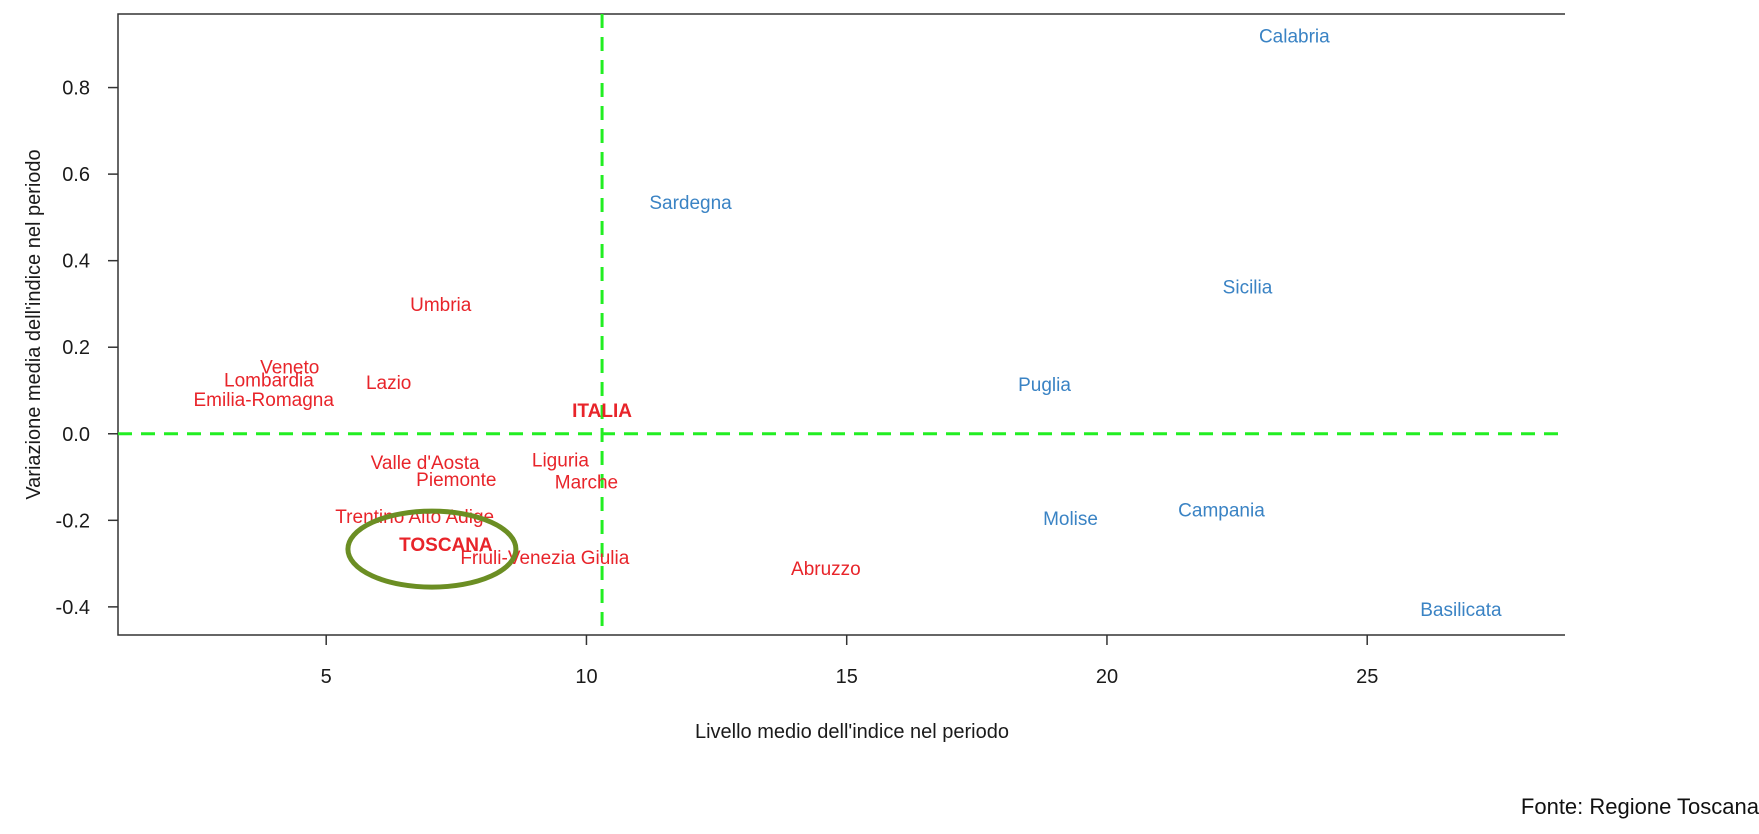 The width and height of the screenshot is (1759, 834). I want to click on highlight-layer, so click(432, 549).